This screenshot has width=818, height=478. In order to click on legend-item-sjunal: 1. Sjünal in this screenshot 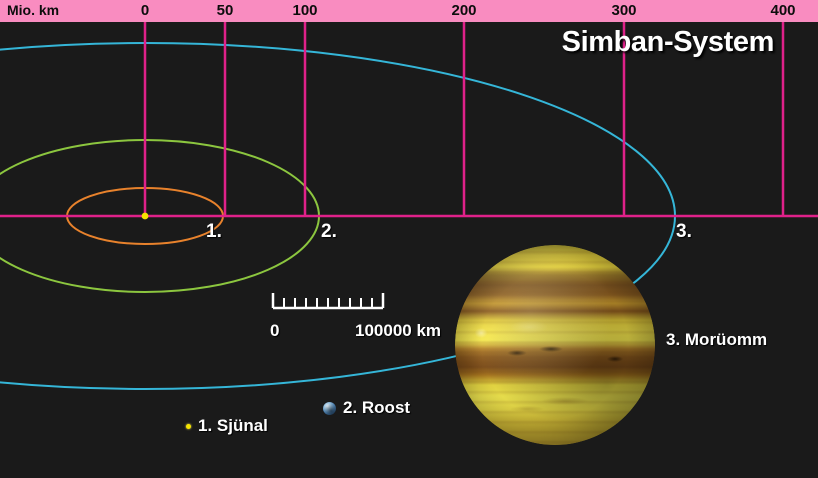, I will do `click(227, 426)`.